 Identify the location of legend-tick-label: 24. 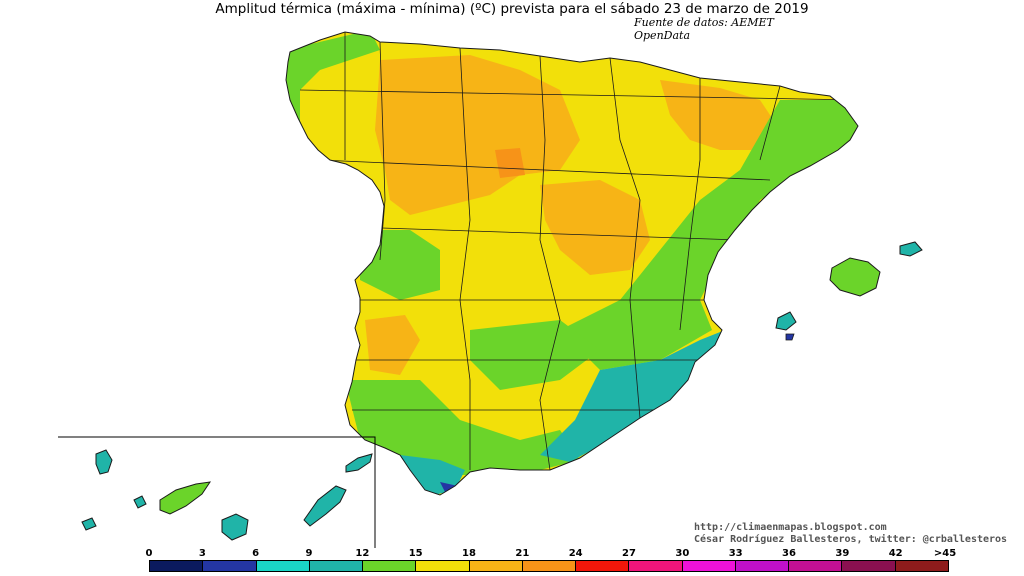
(575, 553).